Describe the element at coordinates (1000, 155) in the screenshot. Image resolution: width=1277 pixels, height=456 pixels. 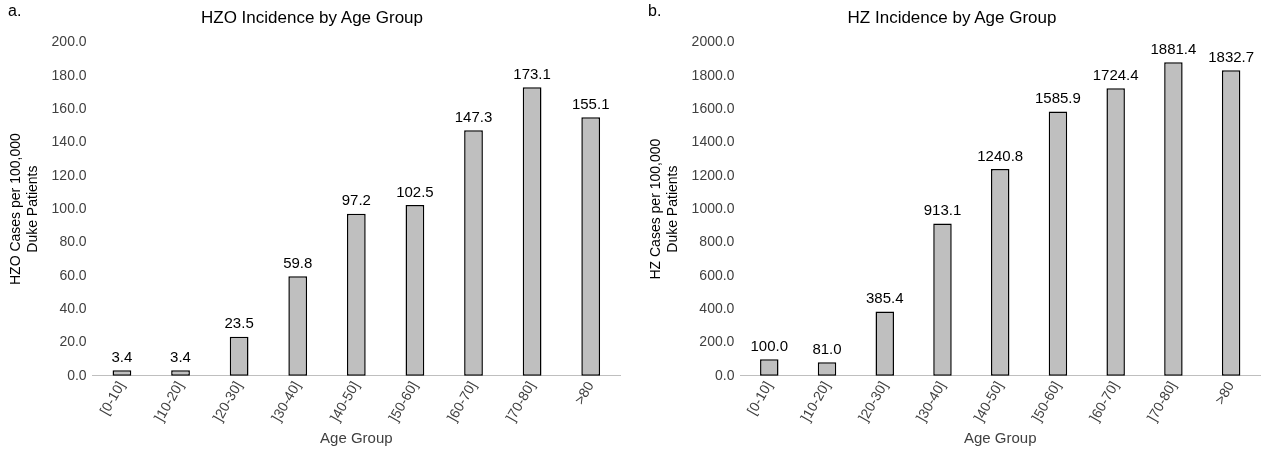
I see `data-label: 1240.8` at that location.